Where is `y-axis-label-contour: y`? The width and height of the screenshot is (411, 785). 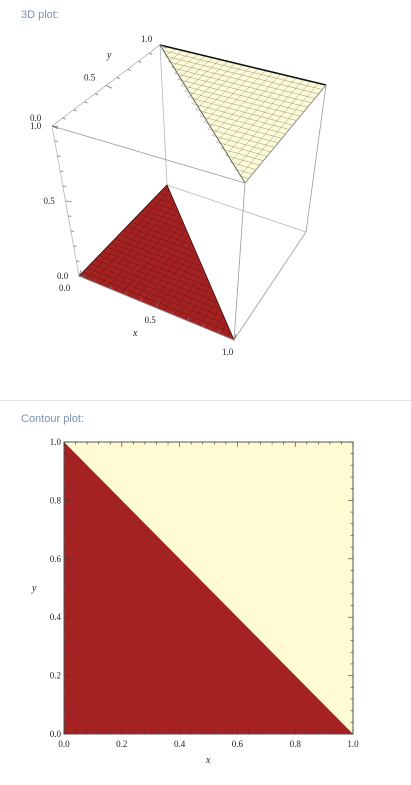
y-axis-label-contour: y is located at coordinates (34, 588).